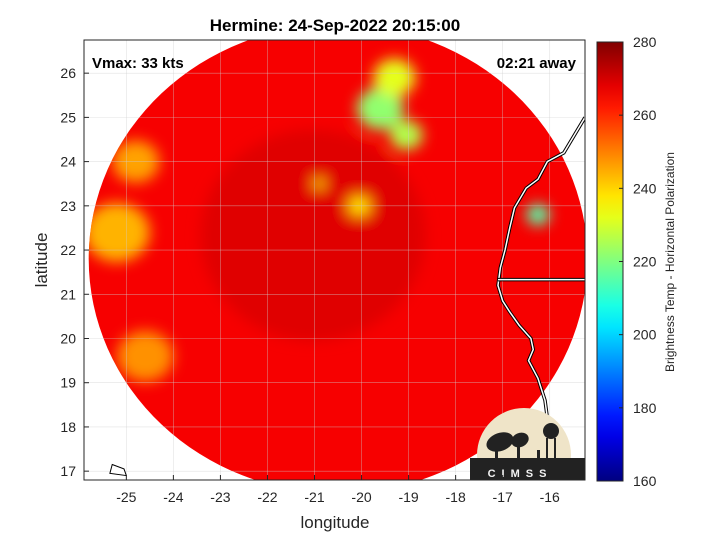 This screenshot has width=720, height=545. What do you see at coordinates (361, 497) in the screenshot?
I see `x-tick-label: -20` at bounding box center [361, 497].